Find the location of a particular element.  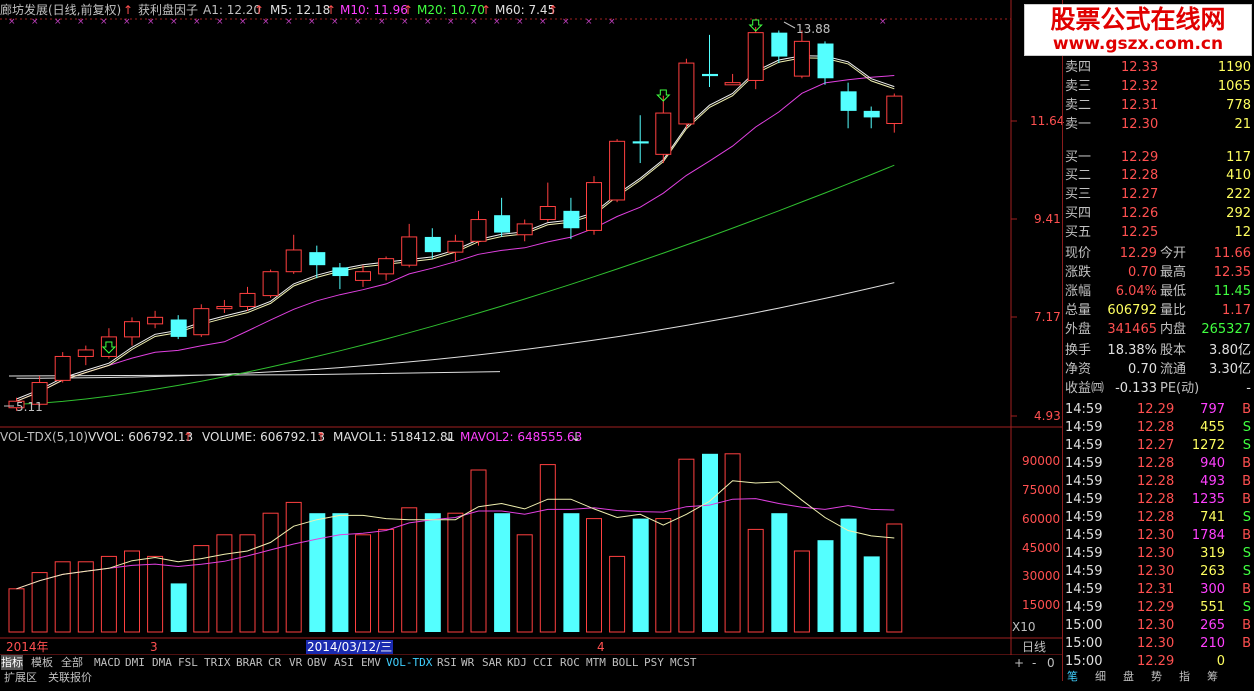

tab-wr: WR is located at coordinates (468, 662).